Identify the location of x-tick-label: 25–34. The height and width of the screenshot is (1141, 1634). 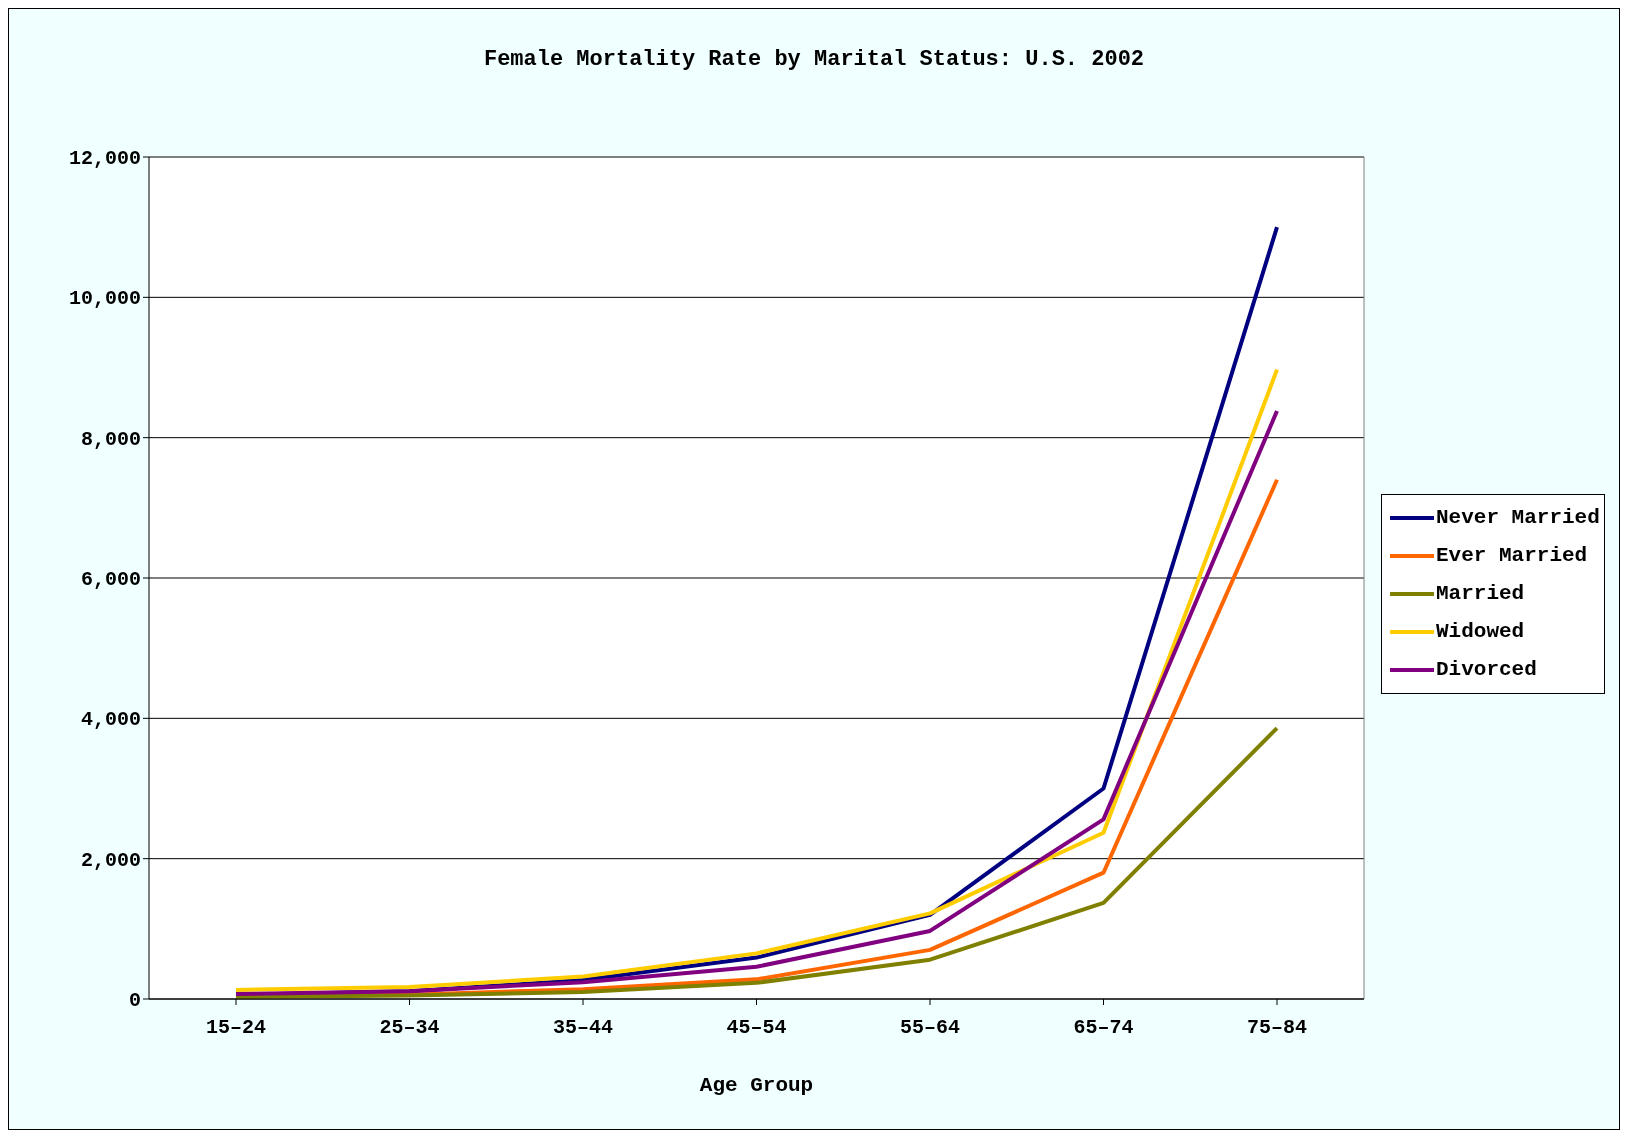
(409, 1028).